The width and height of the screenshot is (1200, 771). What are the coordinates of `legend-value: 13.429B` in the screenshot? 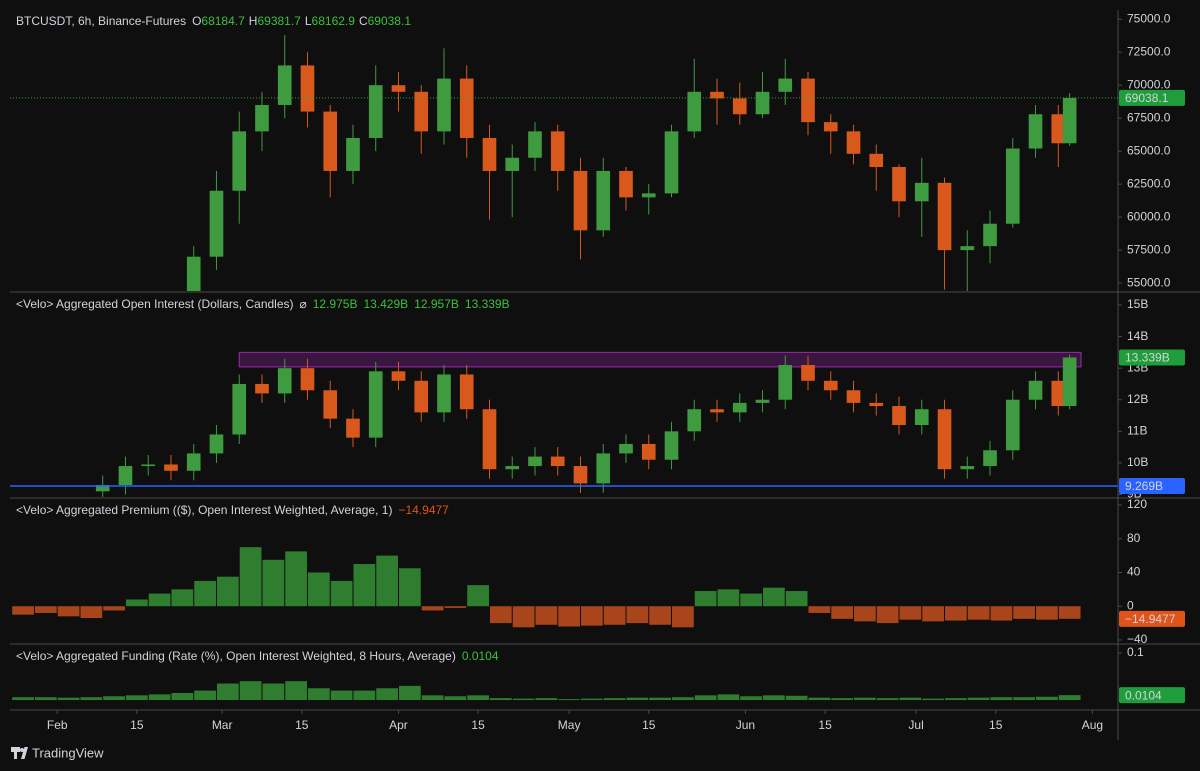 It's located at (385, 304).